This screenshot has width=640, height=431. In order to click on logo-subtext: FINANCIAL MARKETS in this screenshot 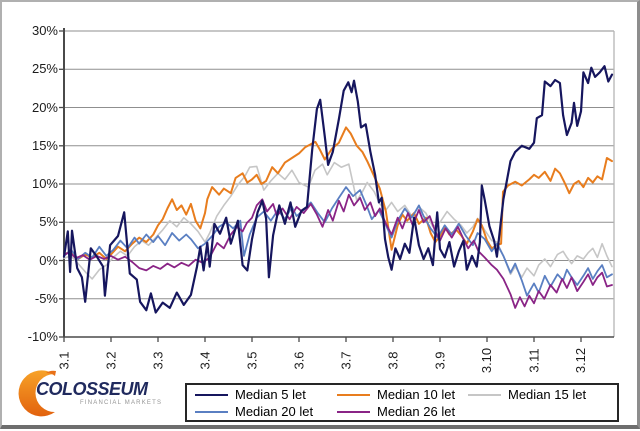, I will do `click(121, 403)`.